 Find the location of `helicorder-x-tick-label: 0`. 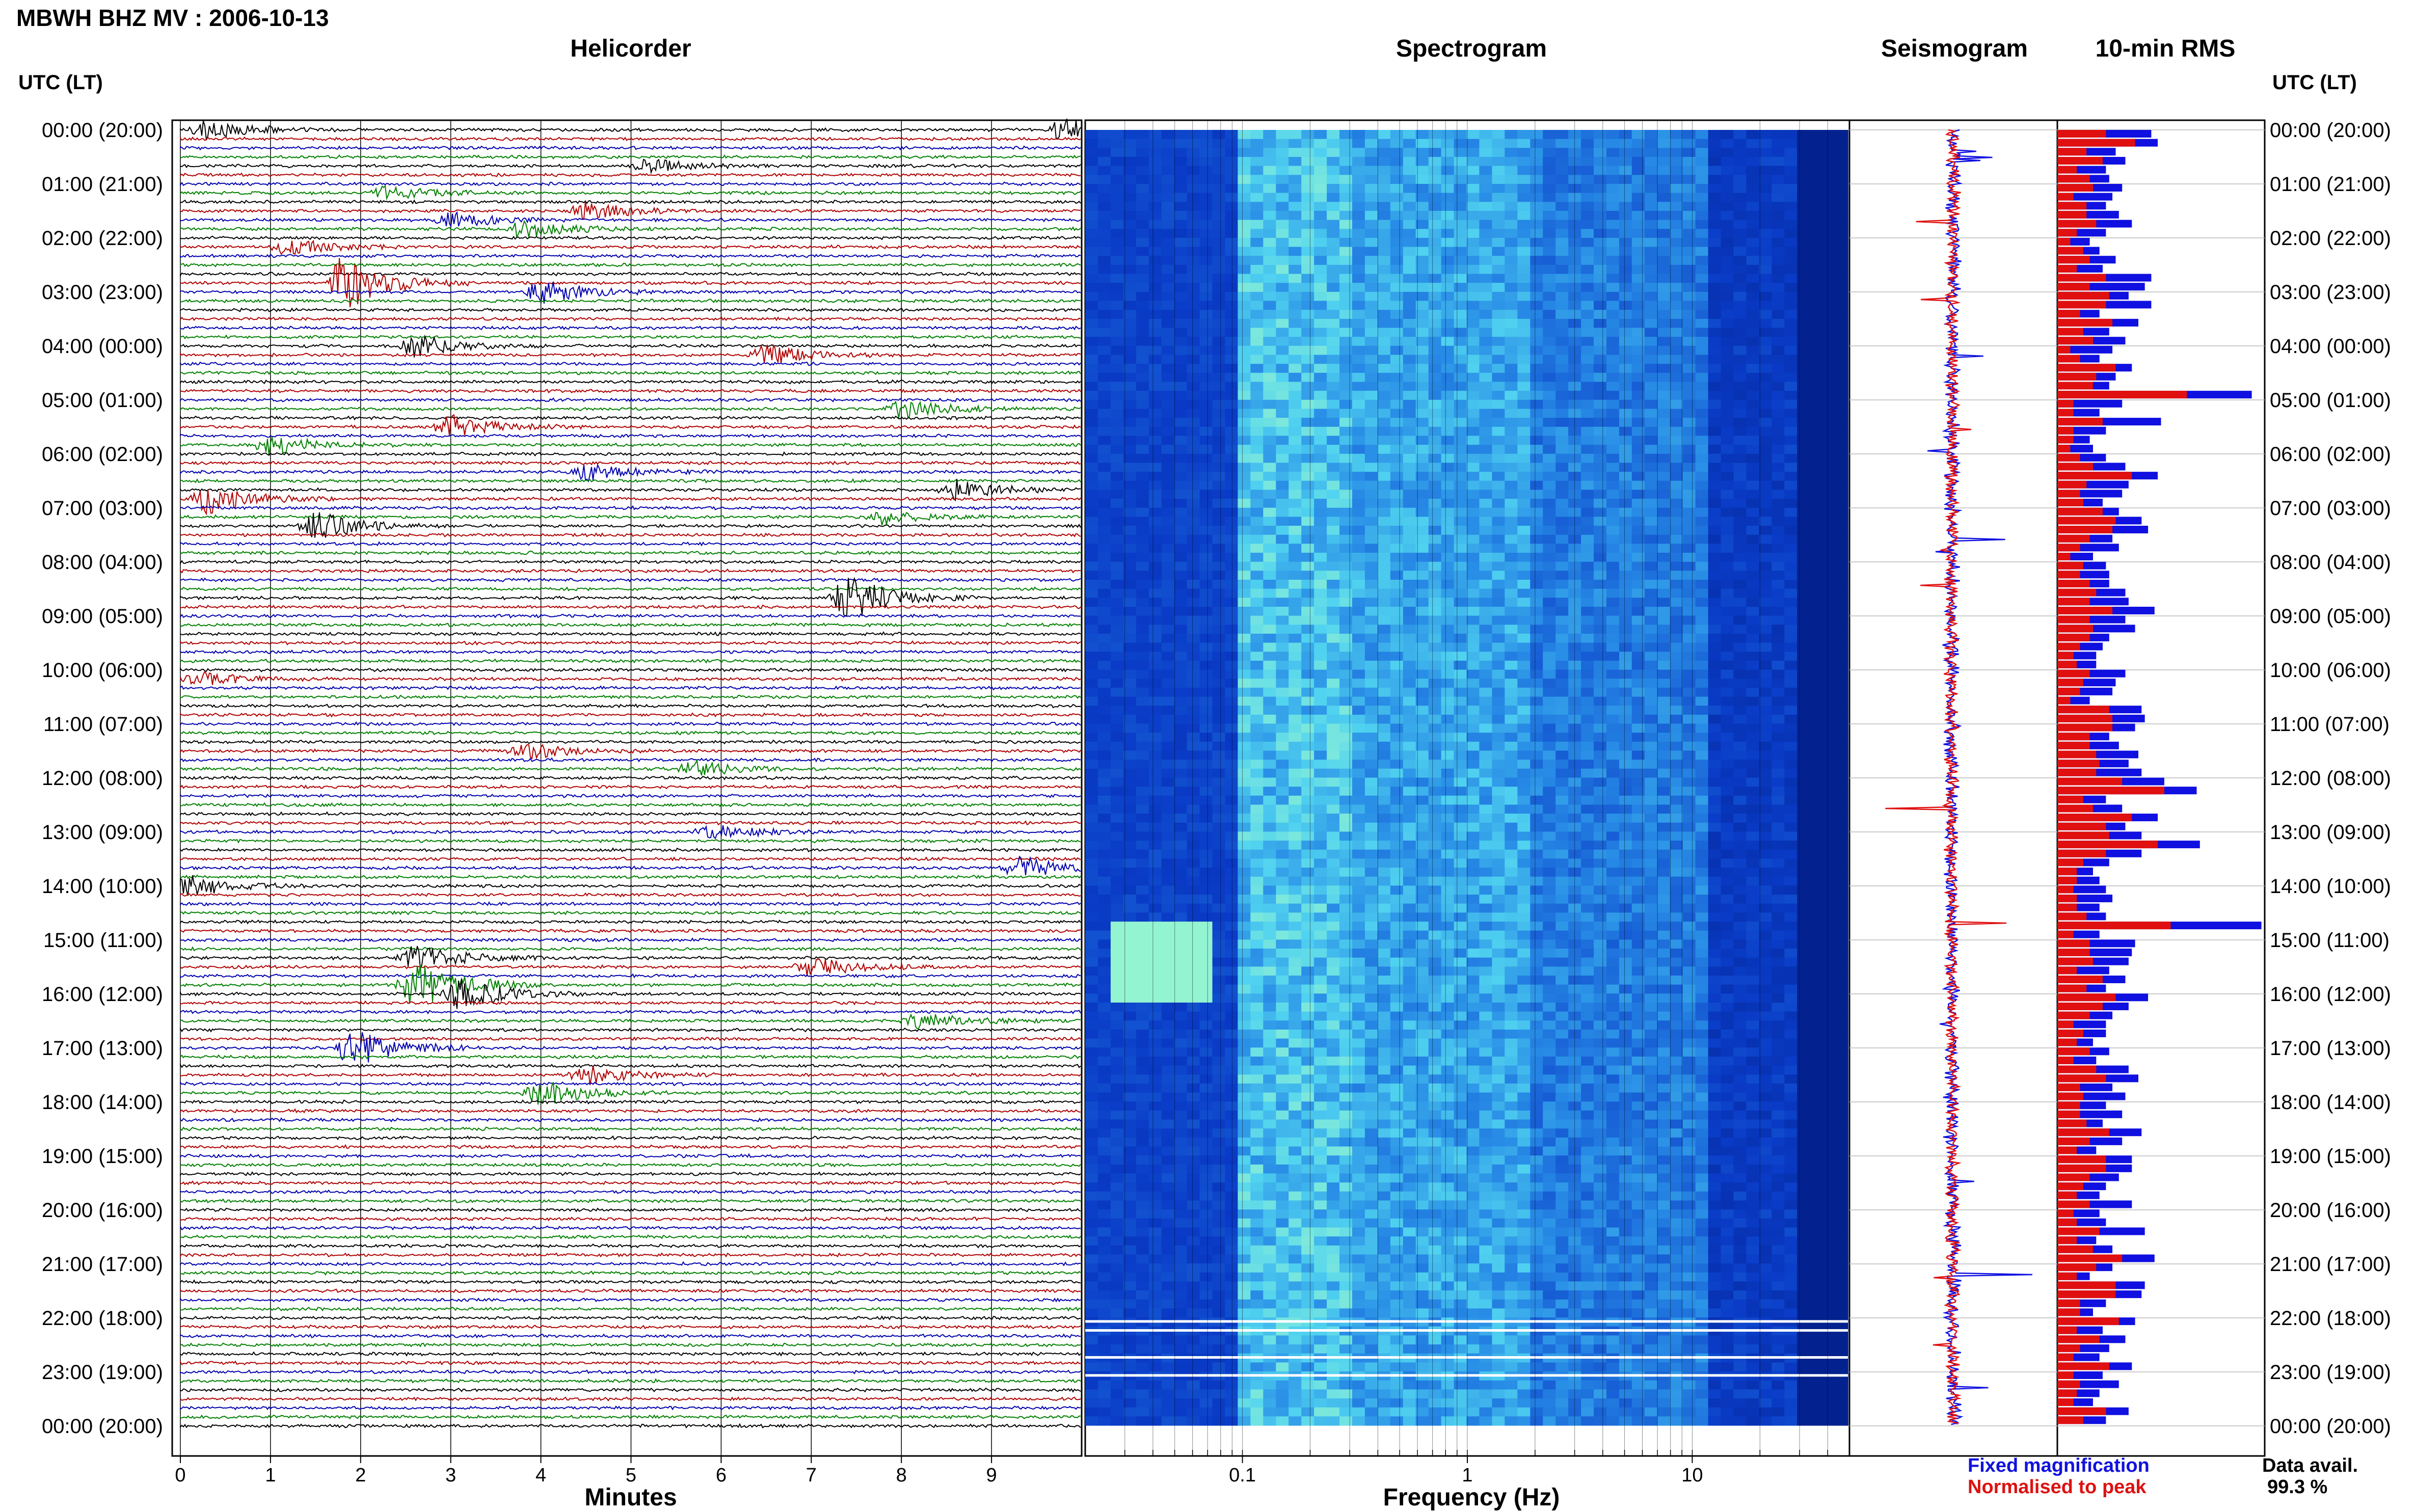

helicorder-x-tick-label: 0 is located at coordinates (180, 1475).